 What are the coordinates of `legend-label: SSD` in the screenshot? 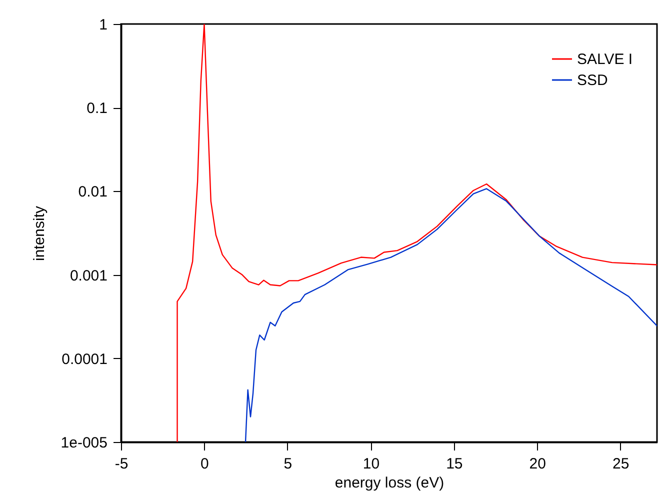 It's located at (592, 80).